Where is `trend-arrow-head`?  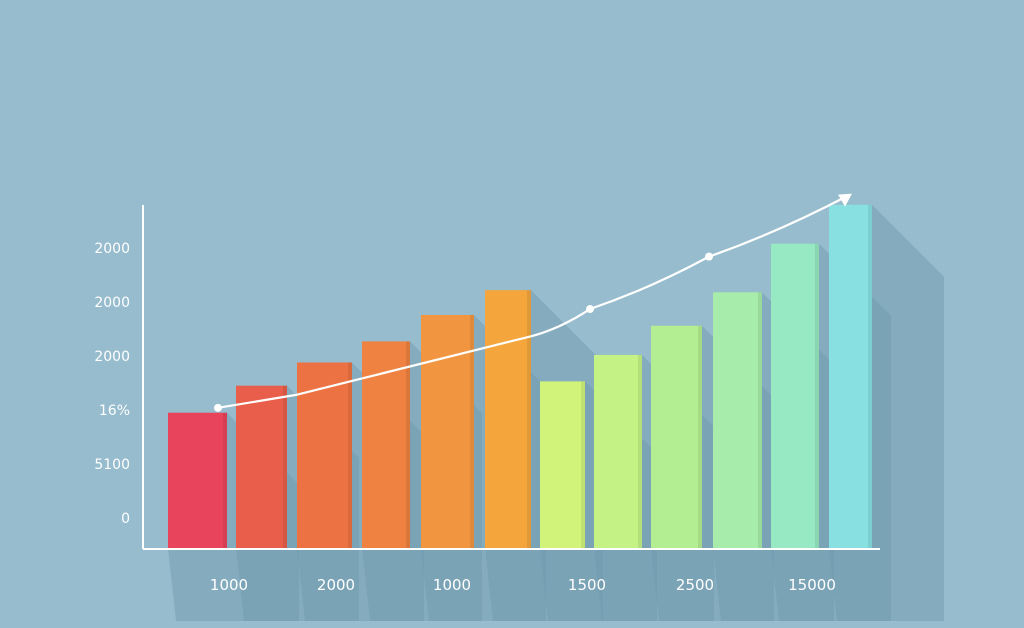 trend-arrow-head is located at coordinates (845, 200).